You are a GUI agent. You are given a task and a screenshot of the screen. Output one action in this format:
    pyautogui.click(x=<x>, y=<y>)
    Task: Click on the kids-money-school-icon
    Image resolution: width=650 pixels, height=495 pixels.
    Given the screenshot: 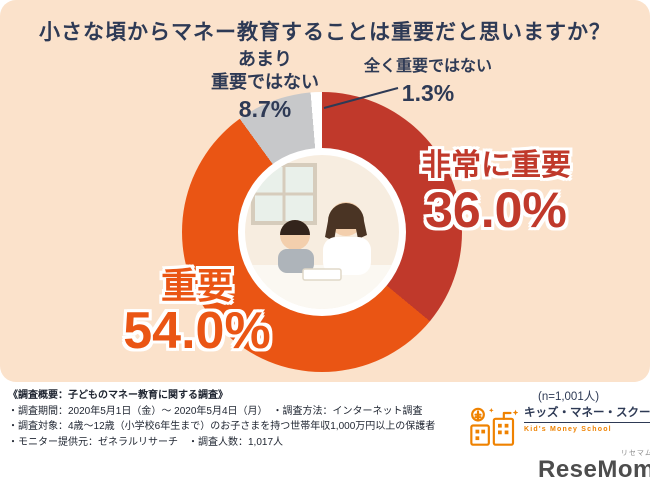 What is the action you would take?
    pyautogui.click(x=494, y=426)
    